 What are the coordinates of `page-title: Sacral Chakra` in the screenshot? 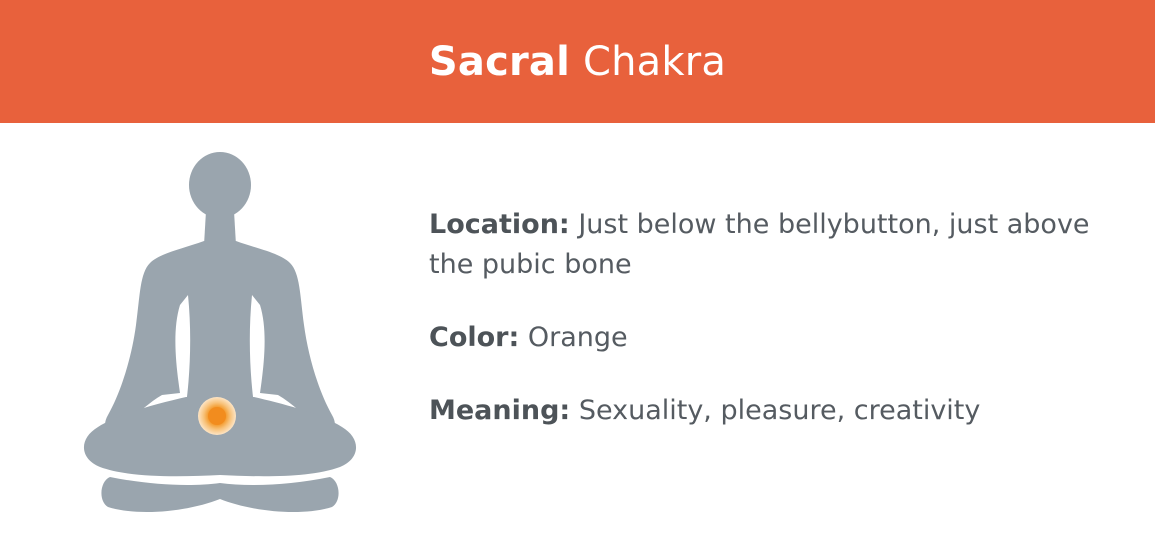 It's located at (577, 62).